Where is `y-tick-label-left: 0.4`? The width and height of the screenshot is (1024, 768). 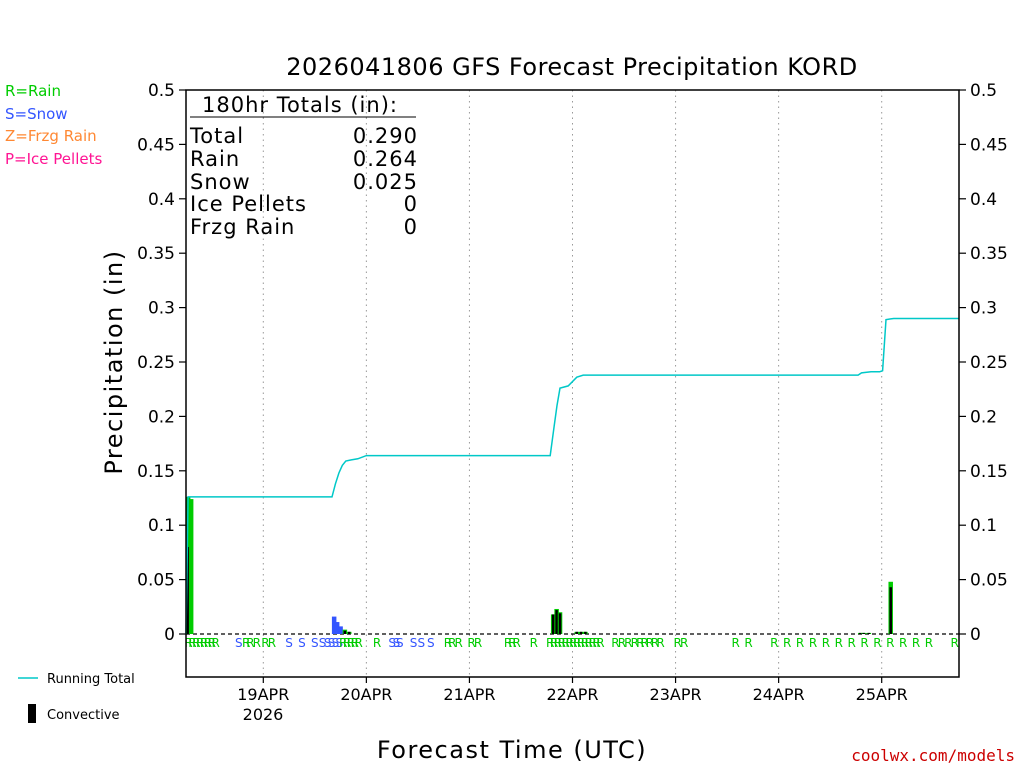 y-tick-label-left: 0.4 is located at coordinates (161, 200).